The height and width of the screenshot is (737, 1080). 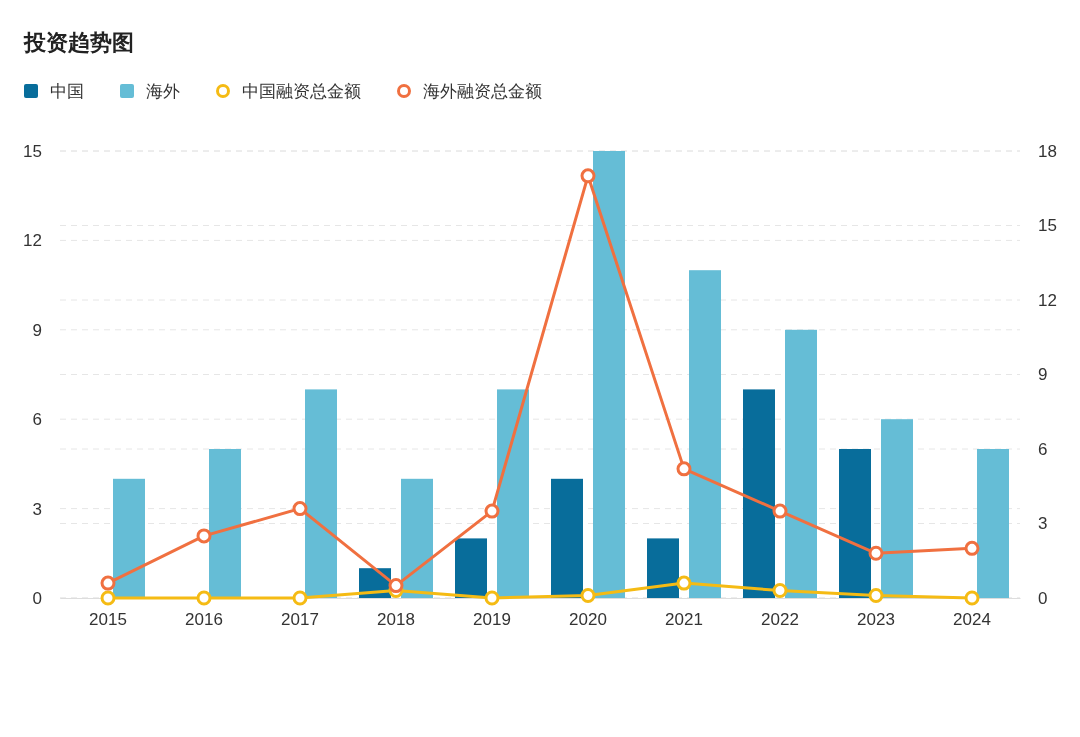 I want to click on x-tick-label: 2022, so click(x=780, y=619).